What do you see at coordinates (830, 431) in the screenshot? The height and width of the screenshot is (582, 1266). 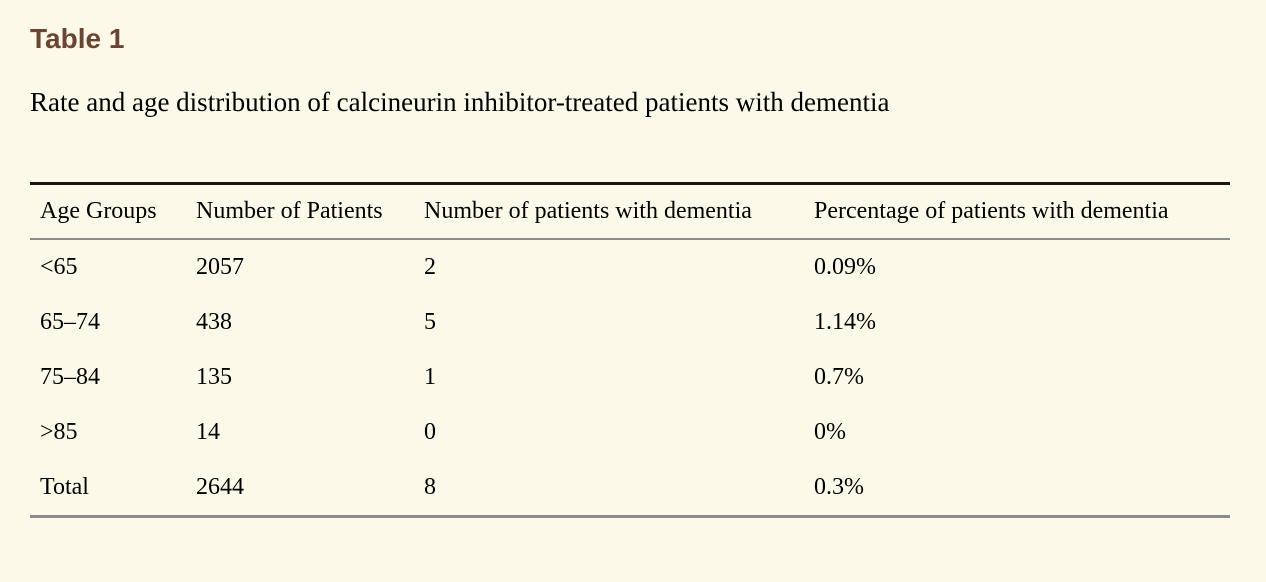 I see `cell-percentage-with-dementia: 0%` at bounding box center [830, 431].